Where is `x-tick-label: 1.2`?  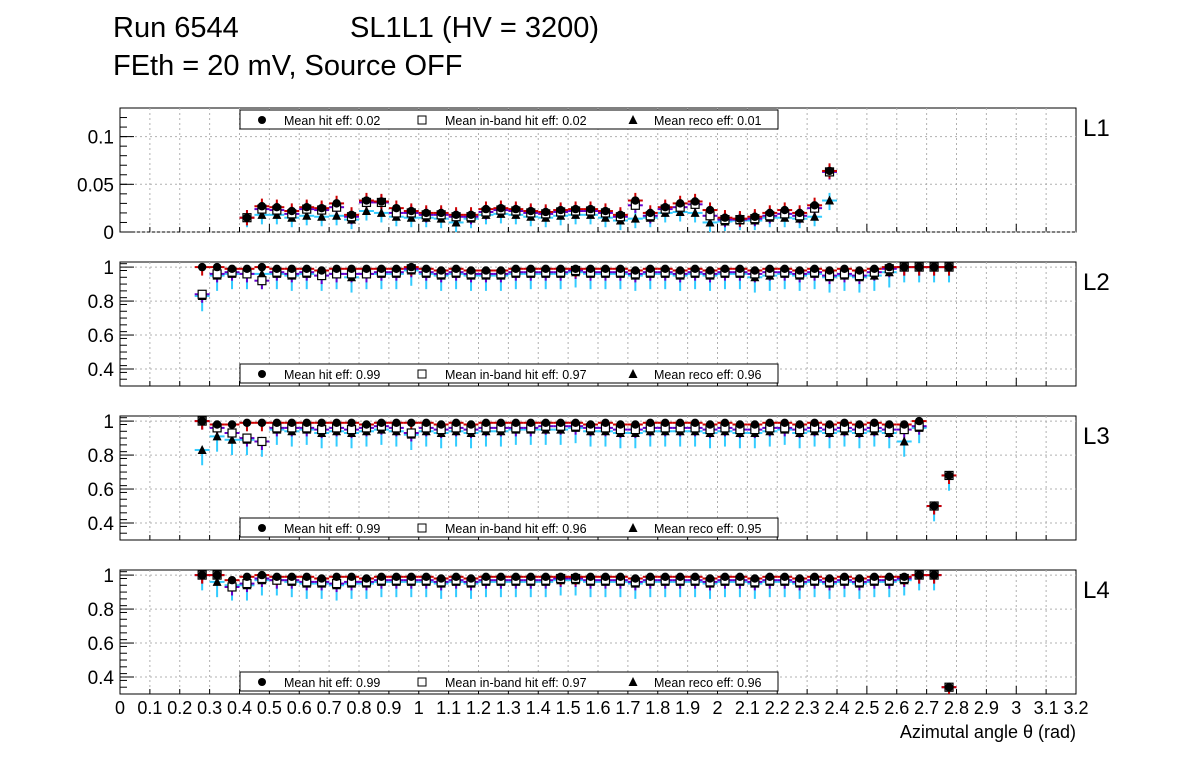
x-tick-label: 1.2 is located at coordinates (478, 708).